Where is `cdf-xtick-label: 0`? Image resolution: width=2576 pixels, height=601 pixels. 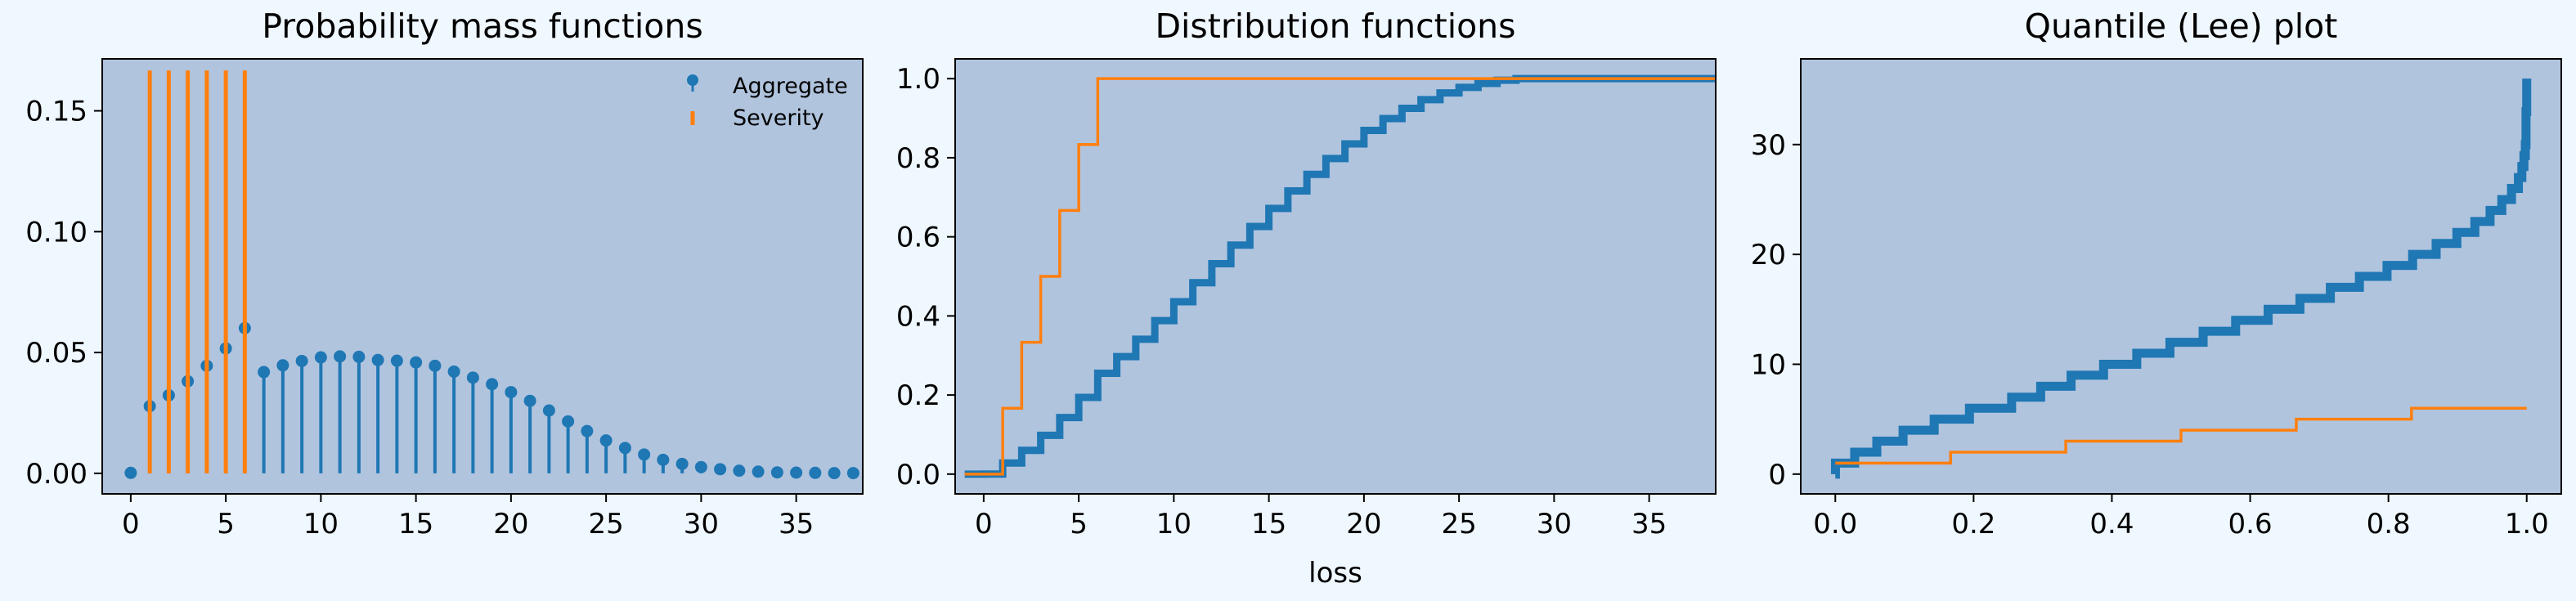
cdf-xtick-label: 0 is located at coordinates (984, 524).